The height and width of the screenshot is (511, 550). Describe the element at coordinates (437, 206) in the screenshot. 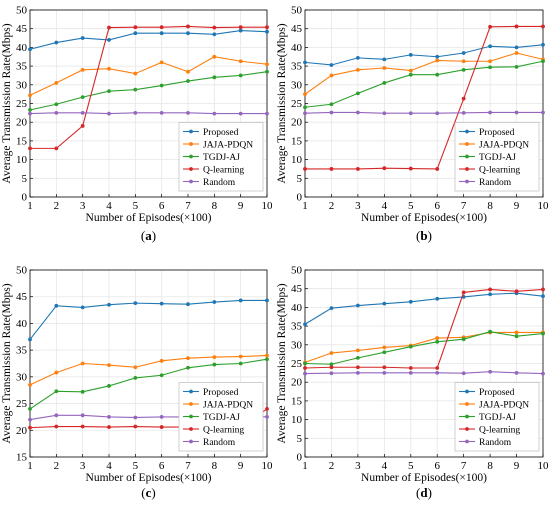

I see `x-tick-label: 6` at that location.